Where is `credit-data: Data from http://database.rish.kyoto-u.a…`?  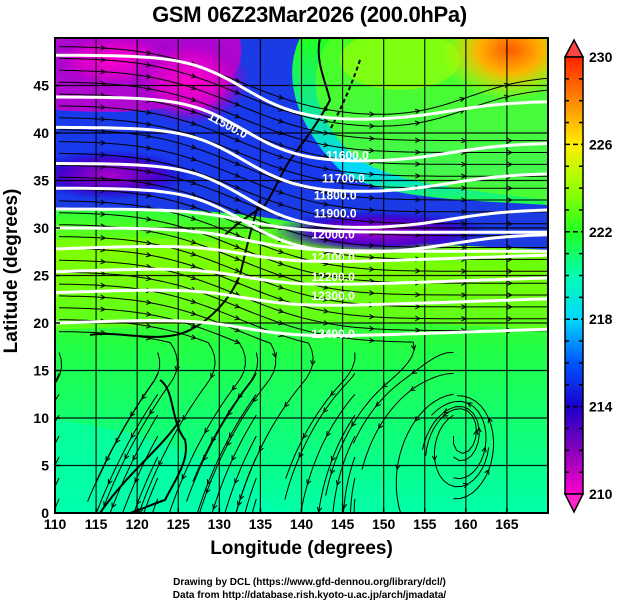
credit-data: Data from http://database.rish.kyoto-u.a… is located at coordinates (309, 595).